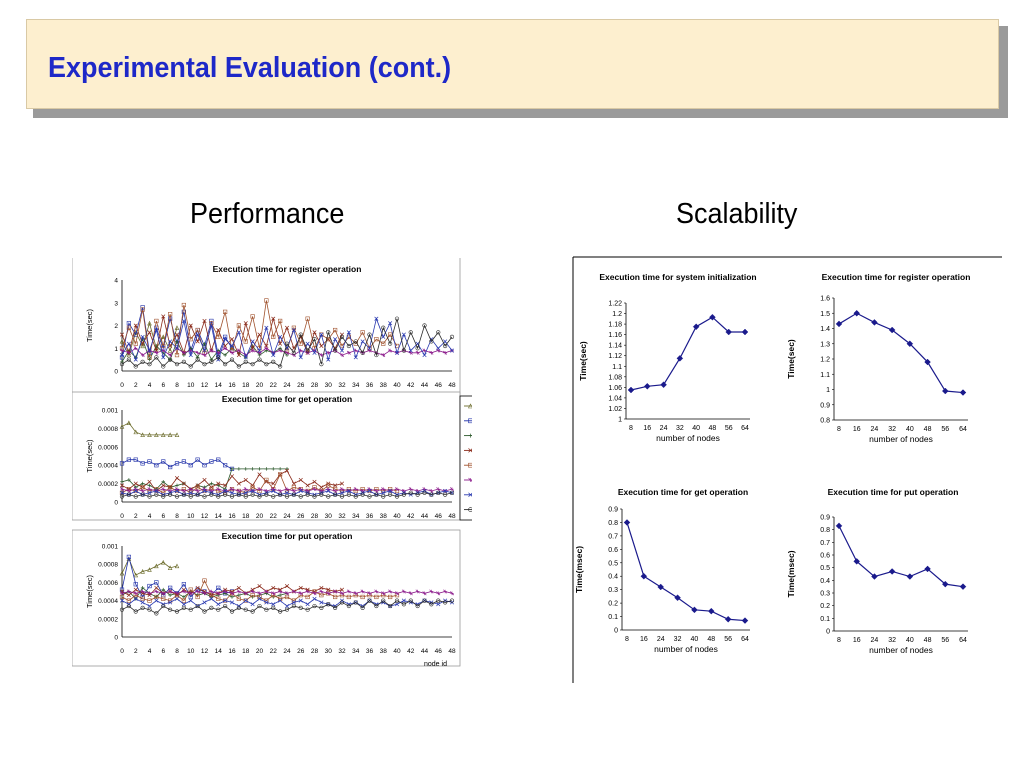  Describe the element at coordinates (892, 640) in the screenshot. I see `x-tick-label: 32` at that location.